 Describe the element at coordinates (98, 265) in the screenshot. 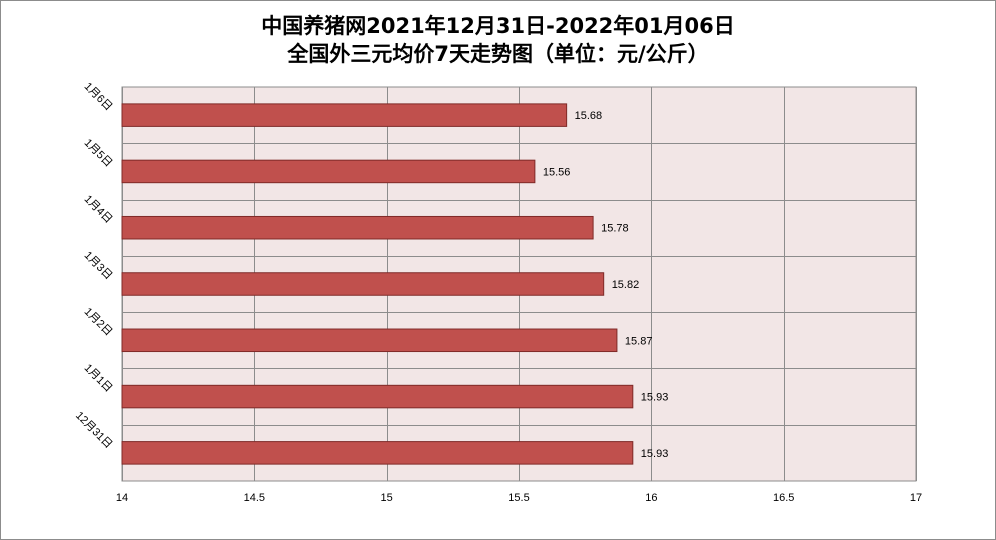

I see `category-label: 1月3日` at that location.